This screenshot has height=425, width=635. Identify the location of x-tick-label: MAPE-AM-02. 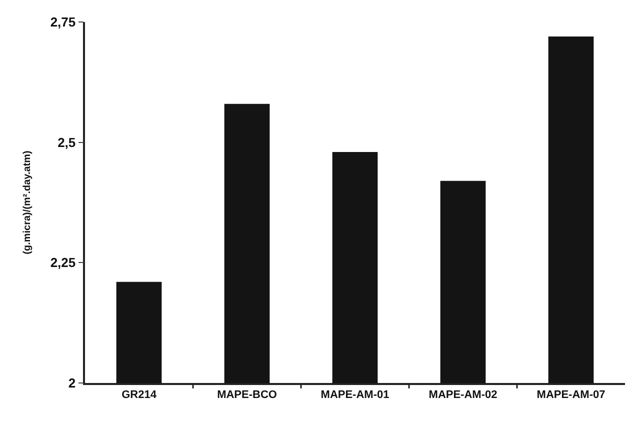
(463, 394).